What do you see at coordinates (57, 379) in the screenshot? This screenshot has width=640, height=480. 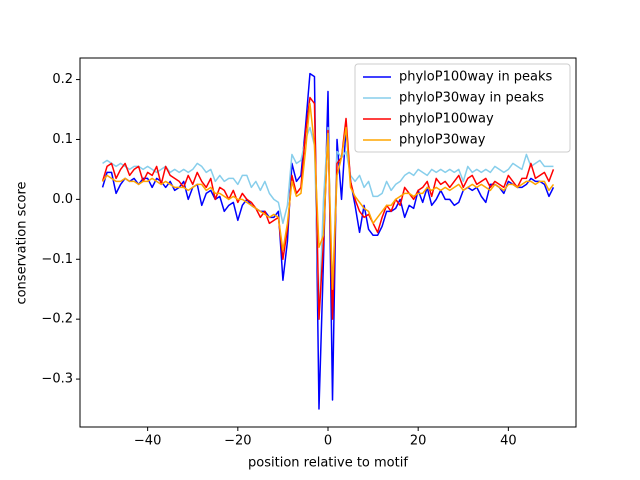 I see `y-tick-label: −0.3` at bounding box center [57, 379].